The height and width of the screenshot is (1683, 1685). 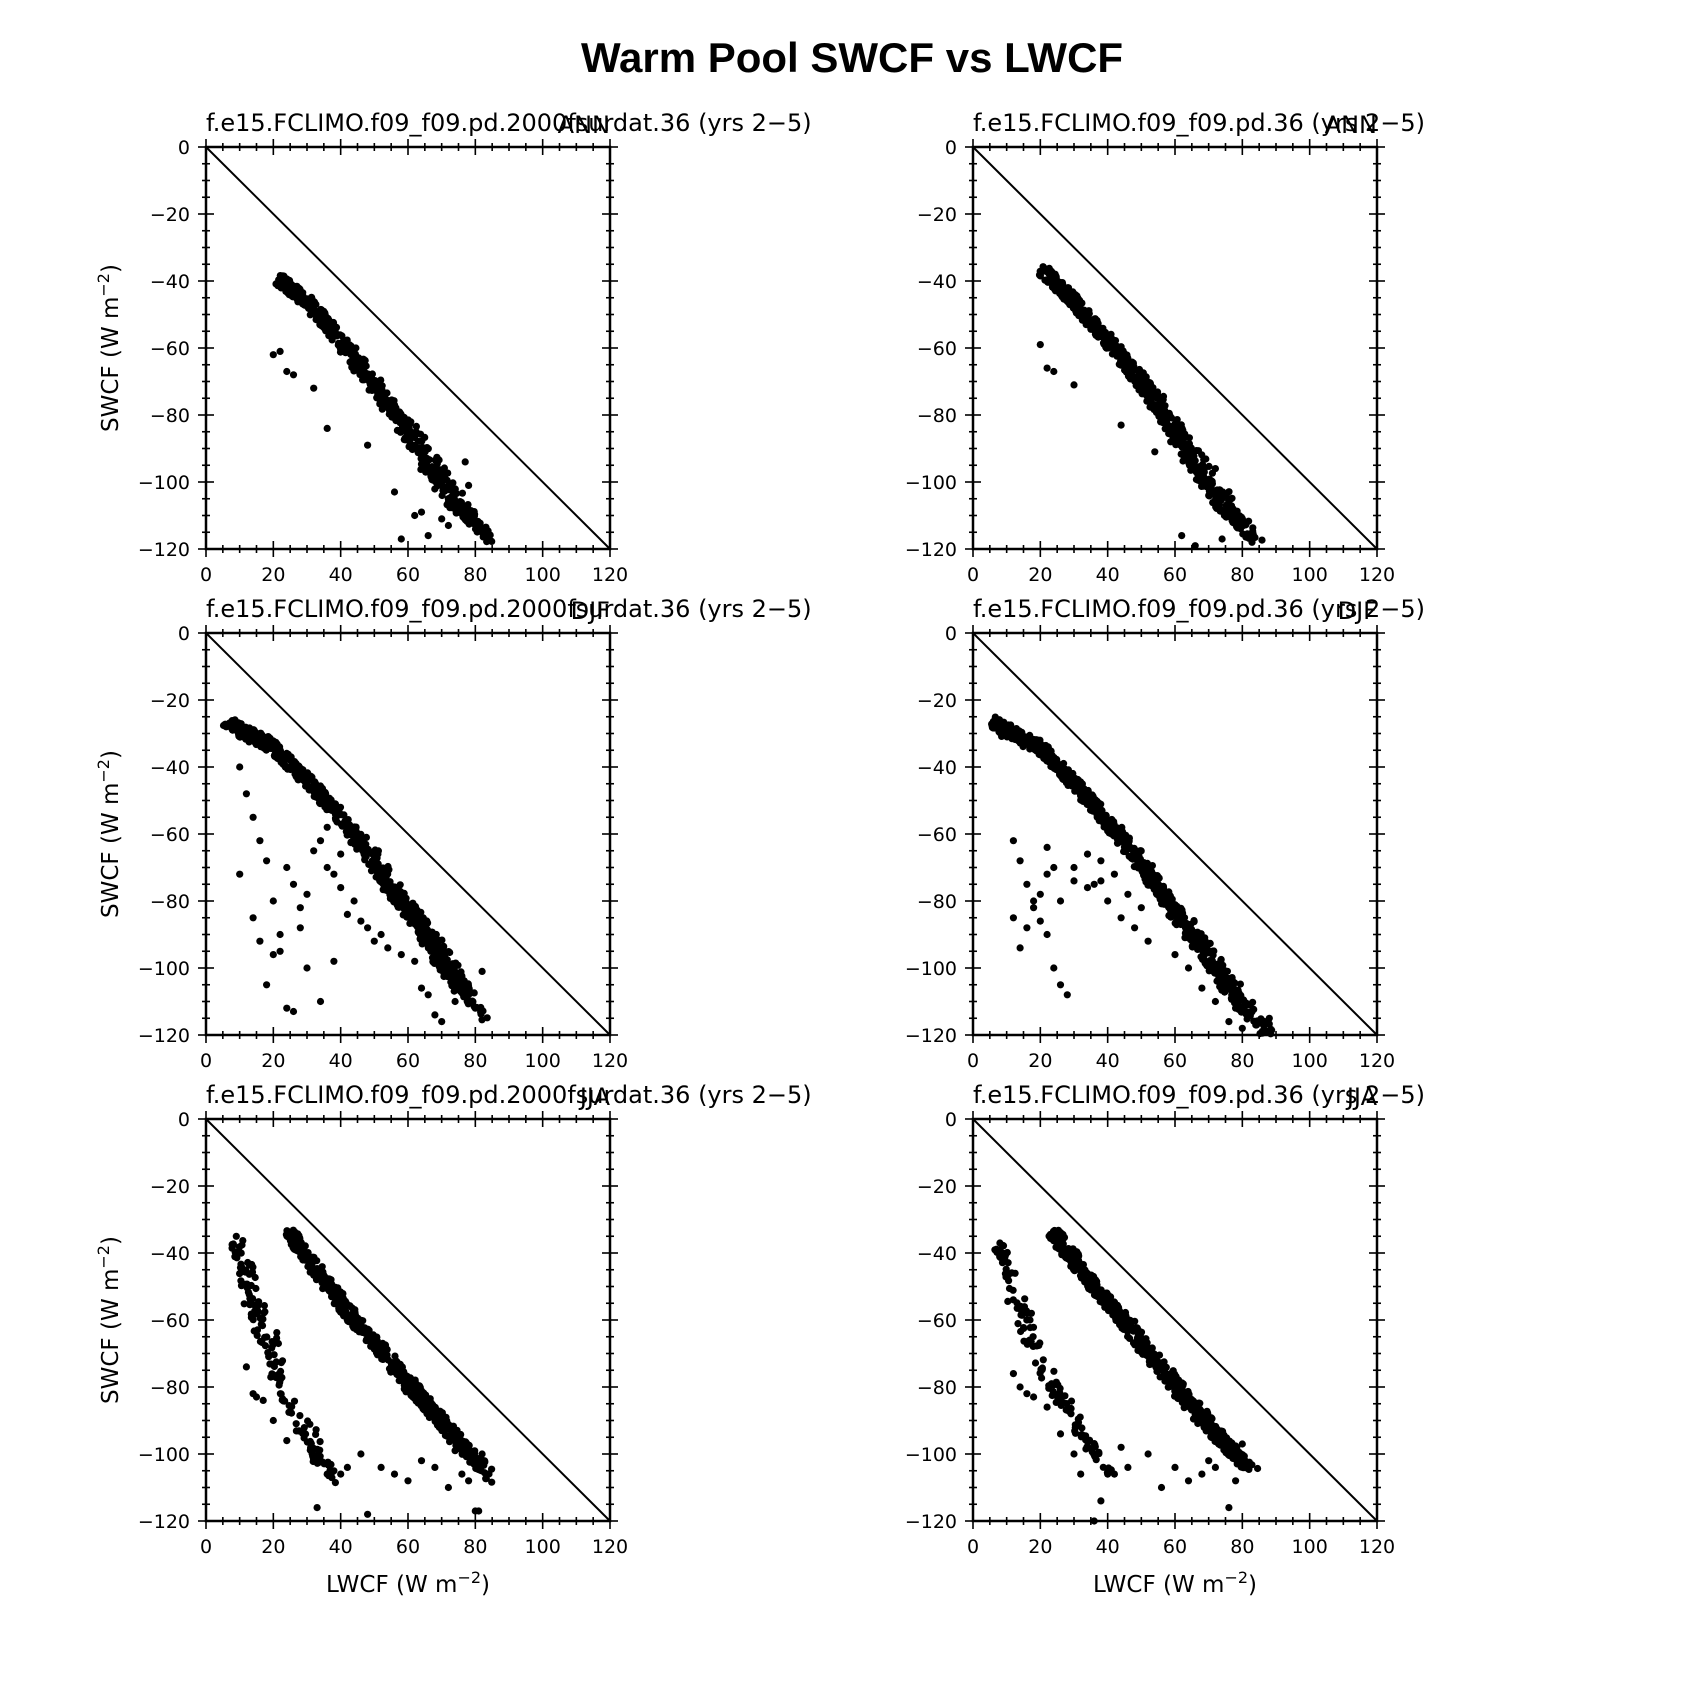 What do you see at coordinates (1108, 575) in the screenshot?
I see `x-tick-label: 40` at bounding box center [1108, 575].